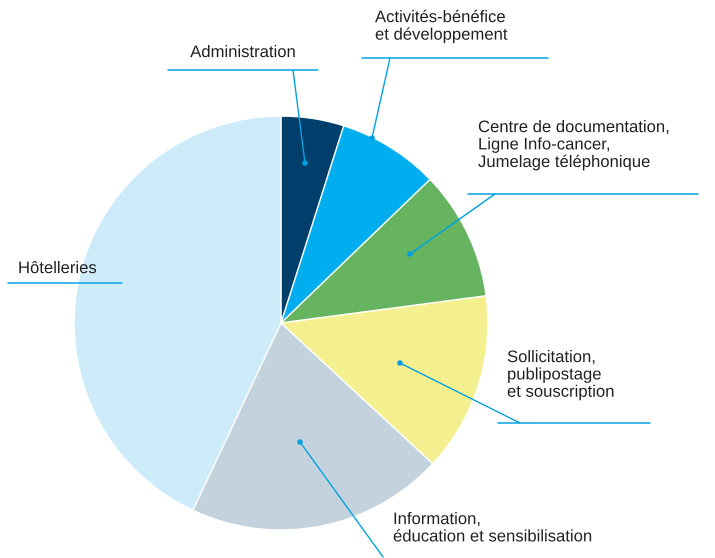 Image resolution: width=715 pixels, height=558 pixels. I want to click on slice-label: Hôtelleries, so click(57, 267).